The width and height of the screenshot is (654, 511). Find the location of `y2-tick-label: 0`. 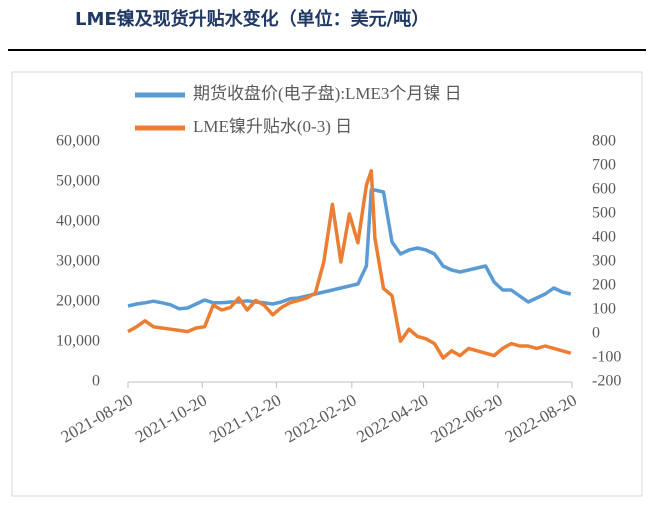

y2-tick-label: 0 is located at coordinates (596, 333).